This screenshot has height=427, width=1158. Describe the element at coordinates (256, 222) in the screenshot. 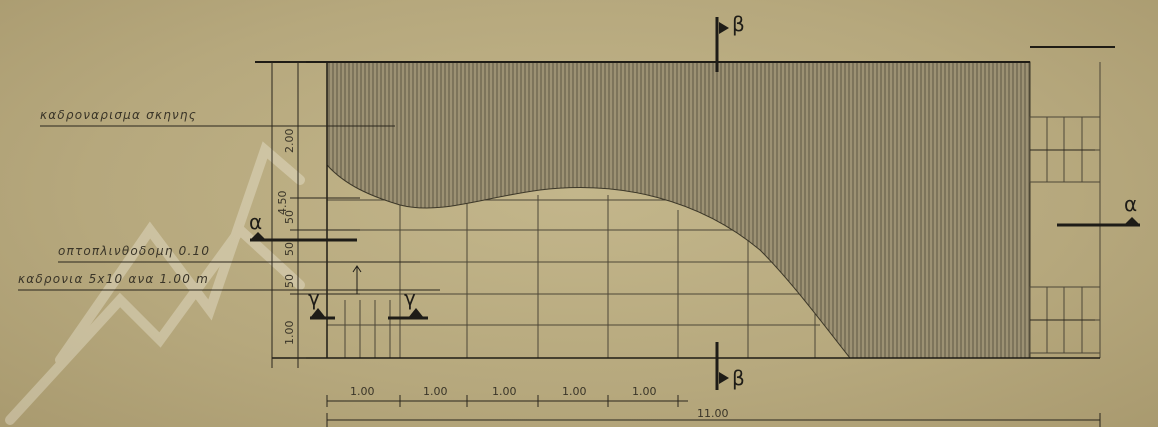

I see `section-mark-a-left: α` at that location.